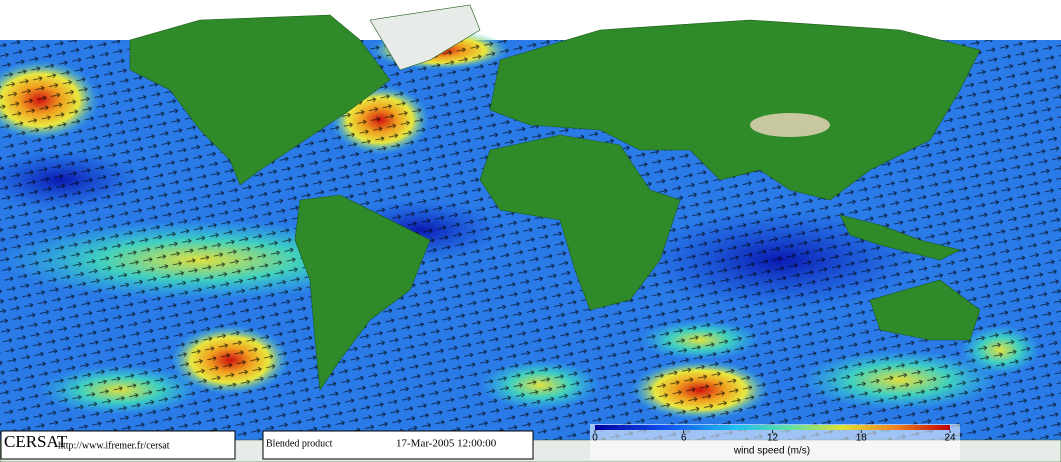 The height and width of the screenshot is (462, 1061). Describe the element at coordinates (260, 100) in the screenshot. I see `north-america` at that location.